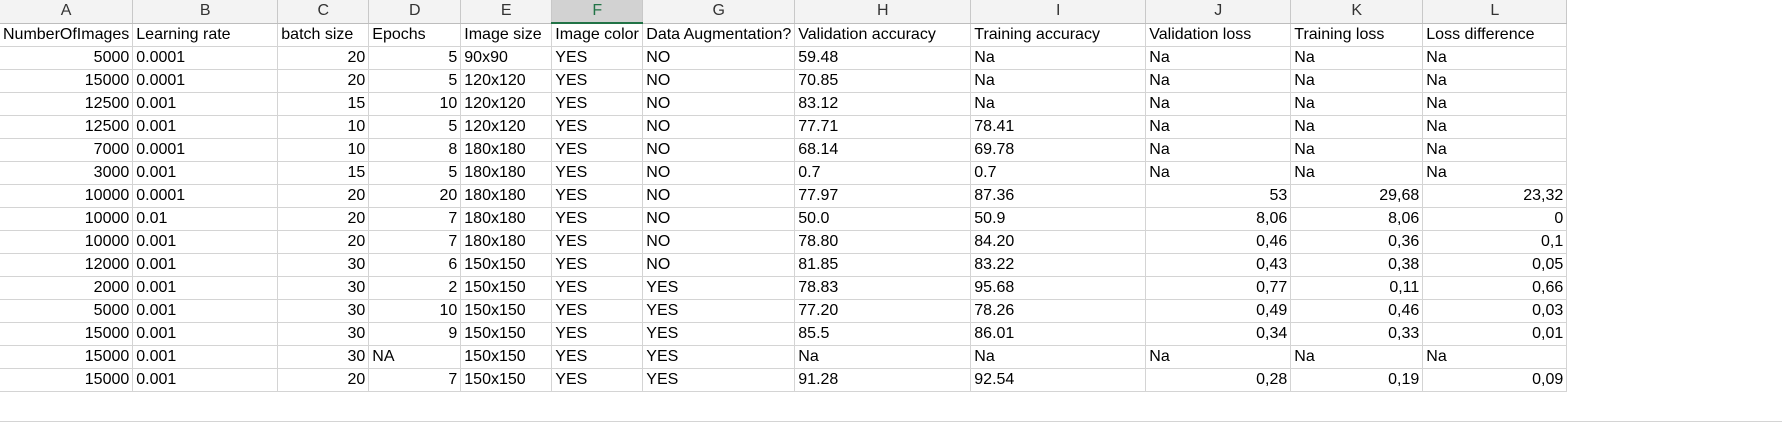 The image size is (1782, 434). I want to click on cell: 95.68, so click(1058, 288).